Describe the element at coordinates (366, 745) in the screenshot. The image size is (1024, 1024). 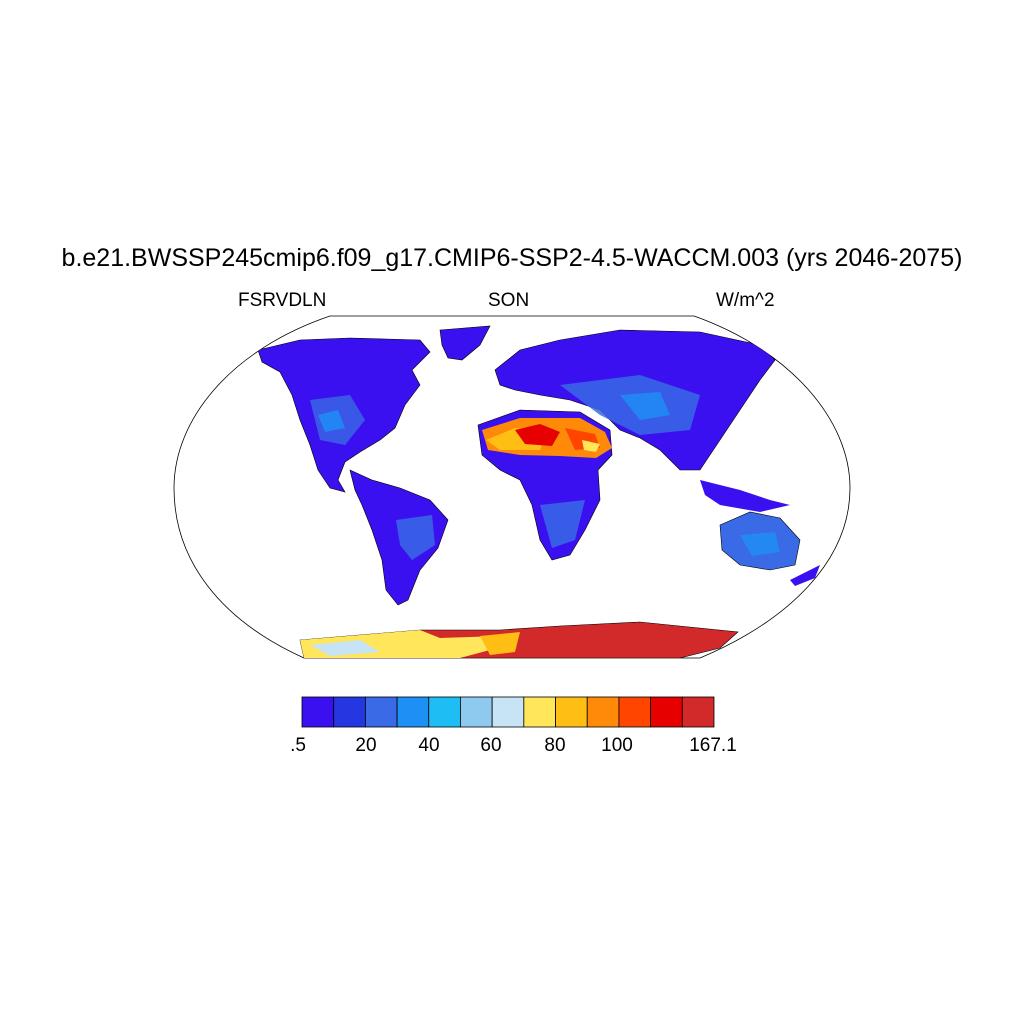
I see `colorbar-tick-label: 20` at that location.